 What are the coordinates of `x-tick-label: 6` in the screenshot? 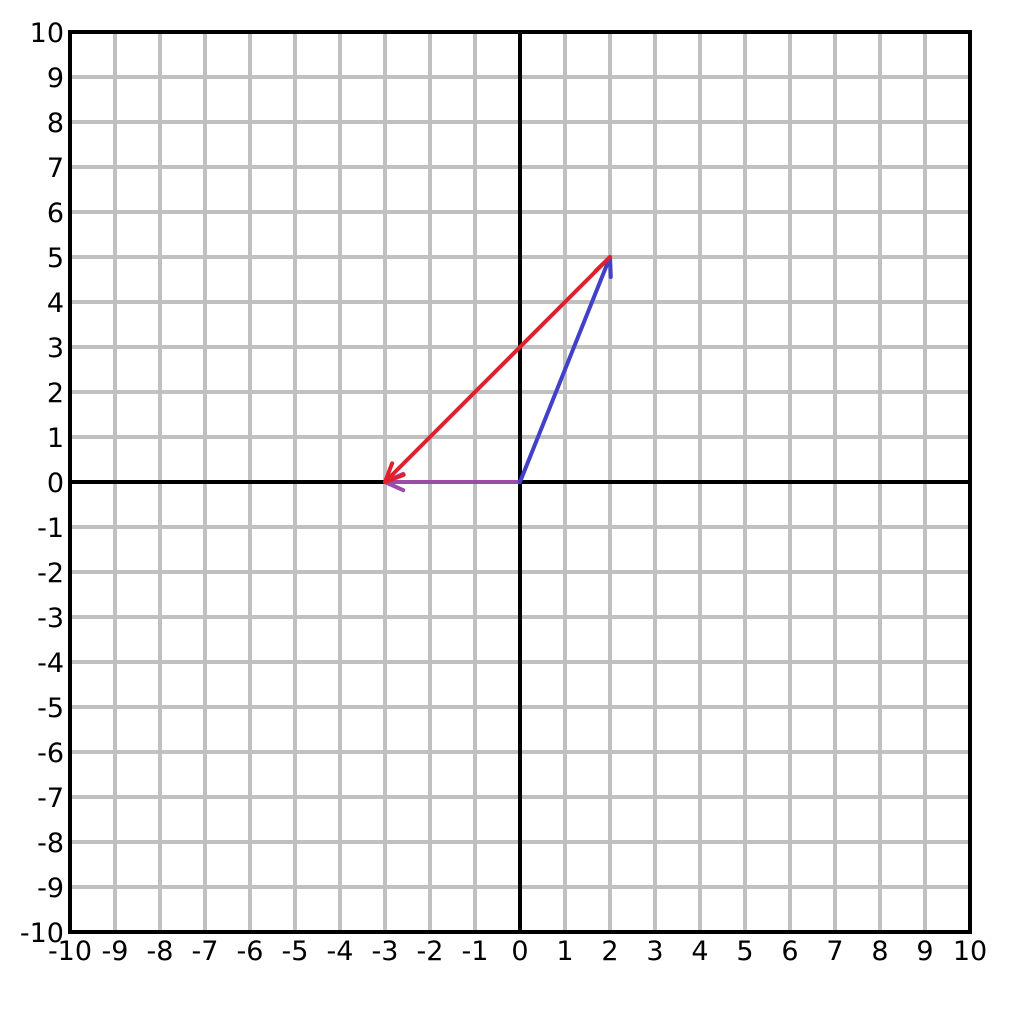 It's located at (789, 951).